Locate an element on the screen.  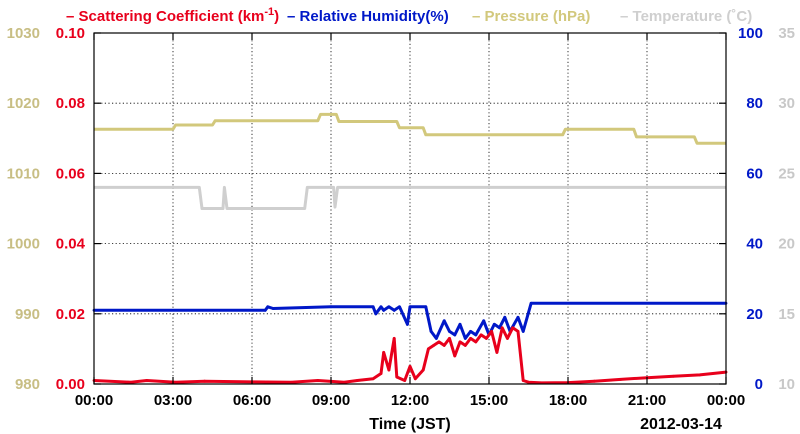
temperature-tick-label: 10 is located at coordinates (786, 384).